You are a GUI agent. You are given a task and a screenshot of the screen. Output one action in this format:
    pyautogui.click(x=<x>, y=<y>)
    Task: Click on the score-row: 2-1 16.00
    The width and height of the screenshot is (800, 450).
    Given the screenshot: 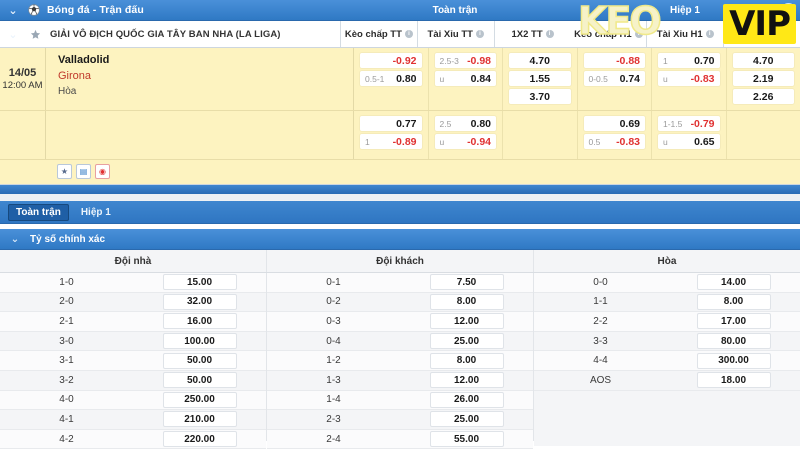 What is the action you would take?
    pyautogui.click(x=133, y=322)
    